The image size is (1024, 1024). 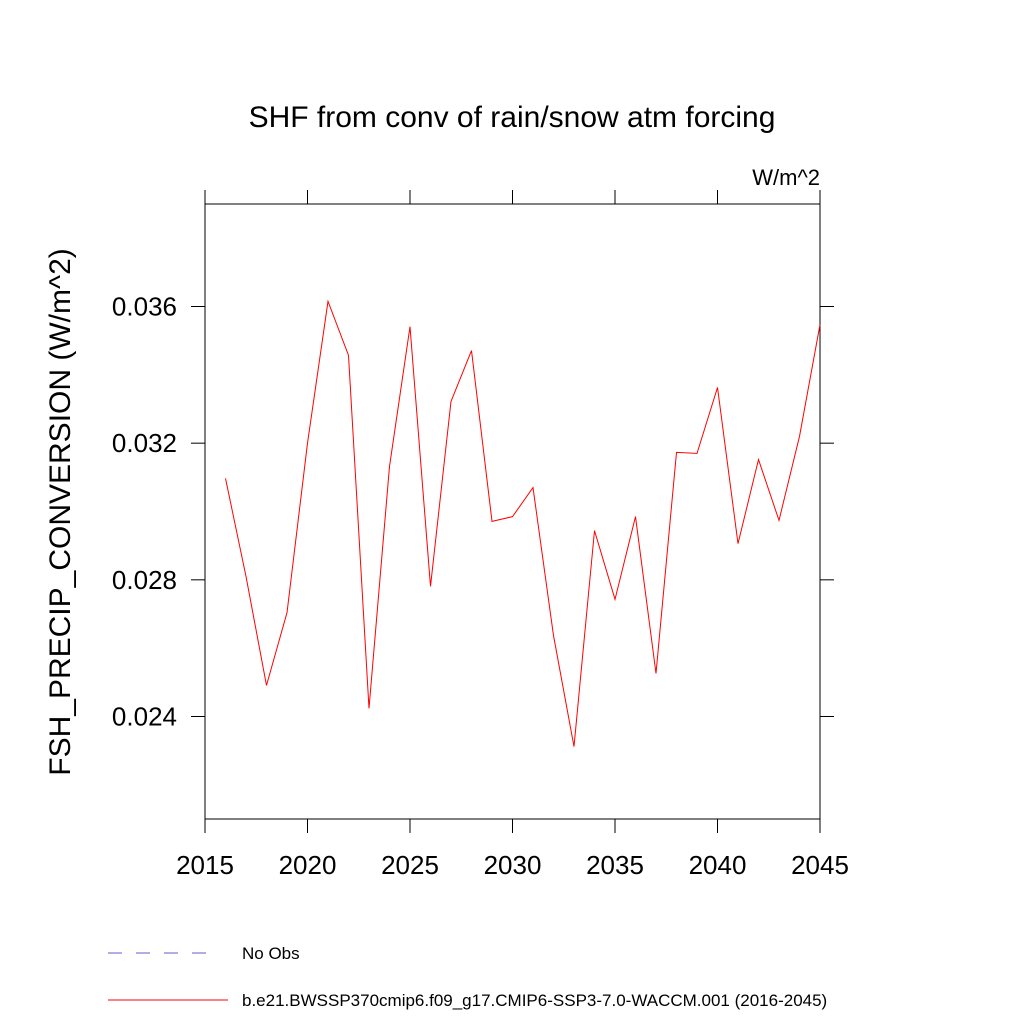 What do you see at coordinates (144, 443) in the screenshot?
I see `y-tick-label: 0.032` at bounding box center [144, 443].